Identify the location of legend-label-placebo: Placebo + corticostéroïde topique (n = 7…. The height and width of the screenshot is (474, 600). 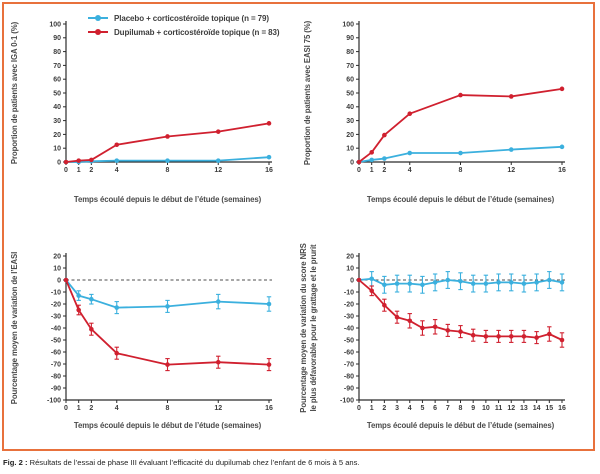
(191, 18).